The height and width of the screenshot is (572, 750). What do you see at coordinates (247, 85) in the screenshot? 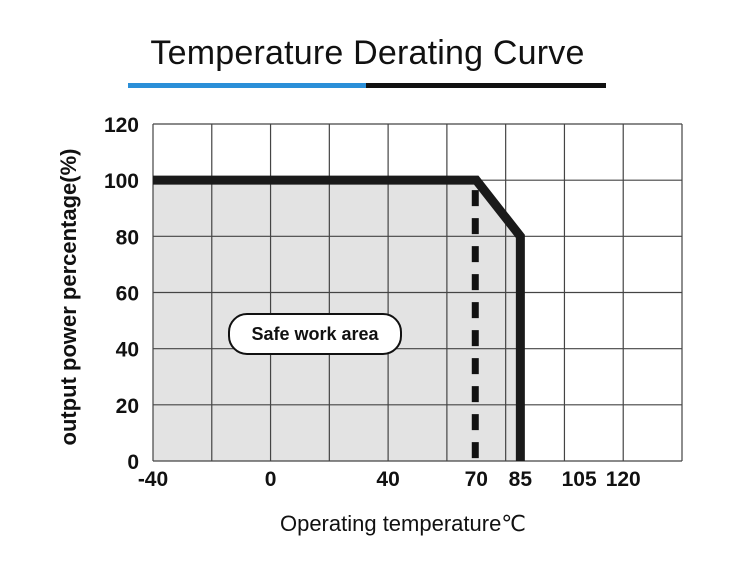
I see `title-underline-accent` at bounding box center [247, 85].